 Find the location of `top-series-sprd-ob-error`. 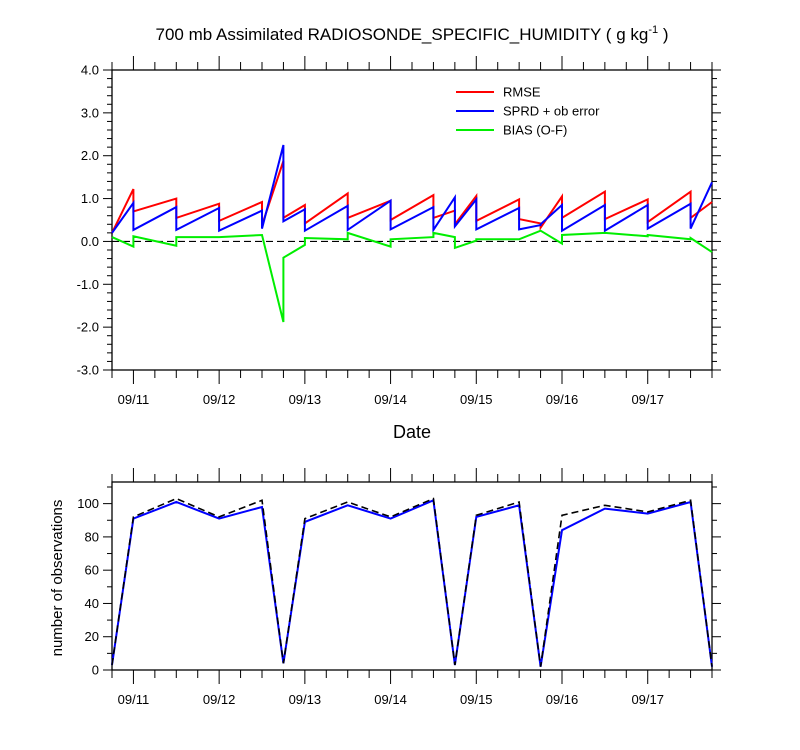

top-series-sprd-ob-error is located at coordinates (412, 189).